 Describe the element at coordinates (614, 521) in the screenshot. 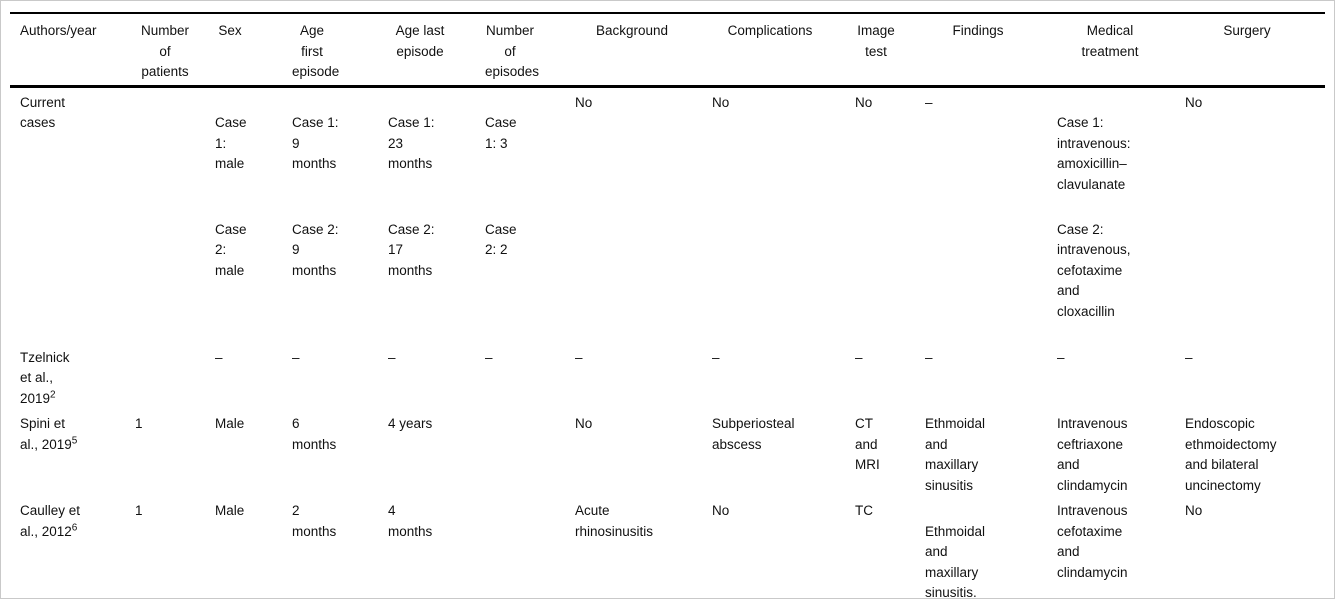

I see `cell-background: Acute rhinosinusitis` at that location.